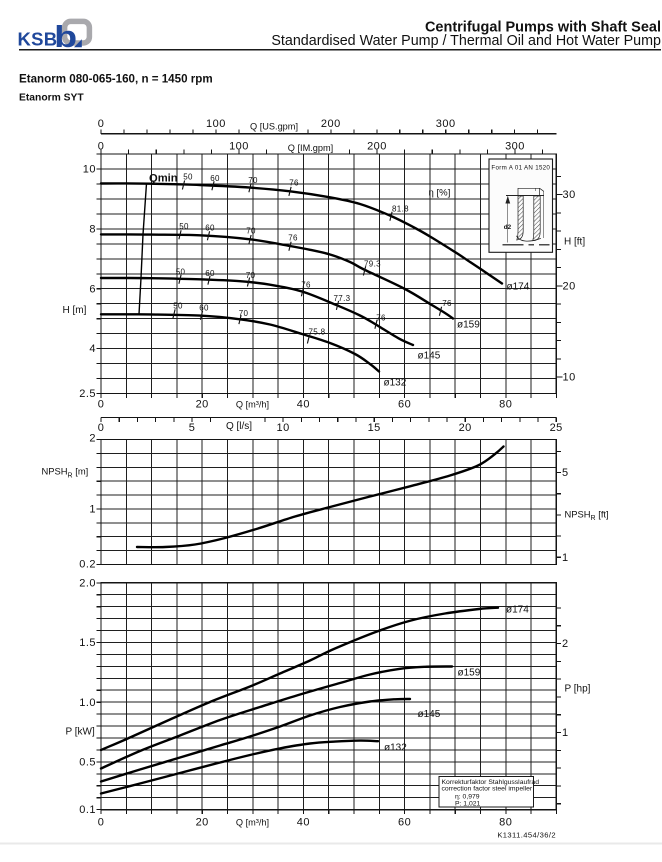 Image resolution: width=662 pixels, height=862 pixels. I want to click on svg-text: H [m], so click(75, 310).